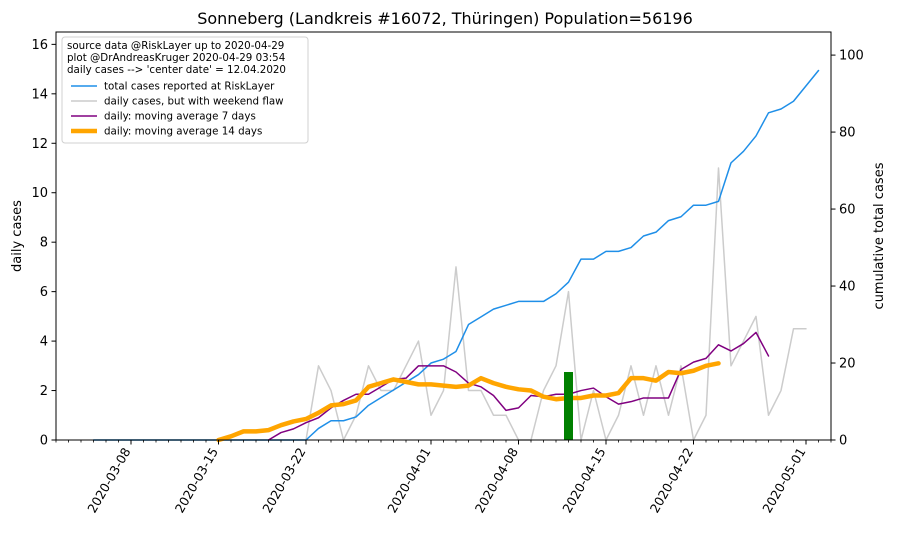 The height and width of the screenshot is (536, 897). What do you see at coordinates (194, 102) in the screenshot?
I see `legend-label: daily cases, but with weekend flaw` at bounding box center [194, 102].